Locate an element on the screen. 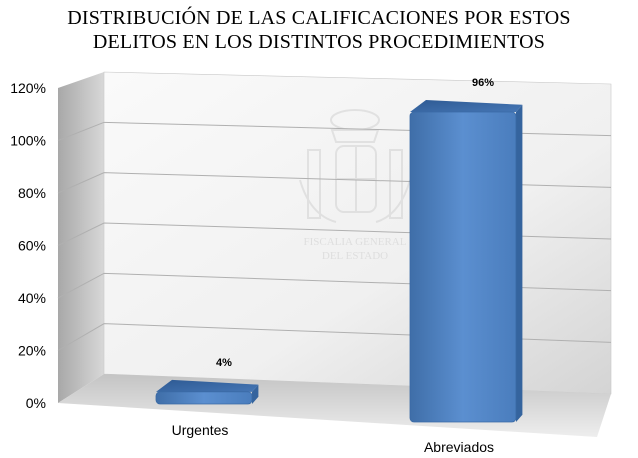 This screenshot has height=458, width=638. bar-urgentes is located at coordinates (207, 392).